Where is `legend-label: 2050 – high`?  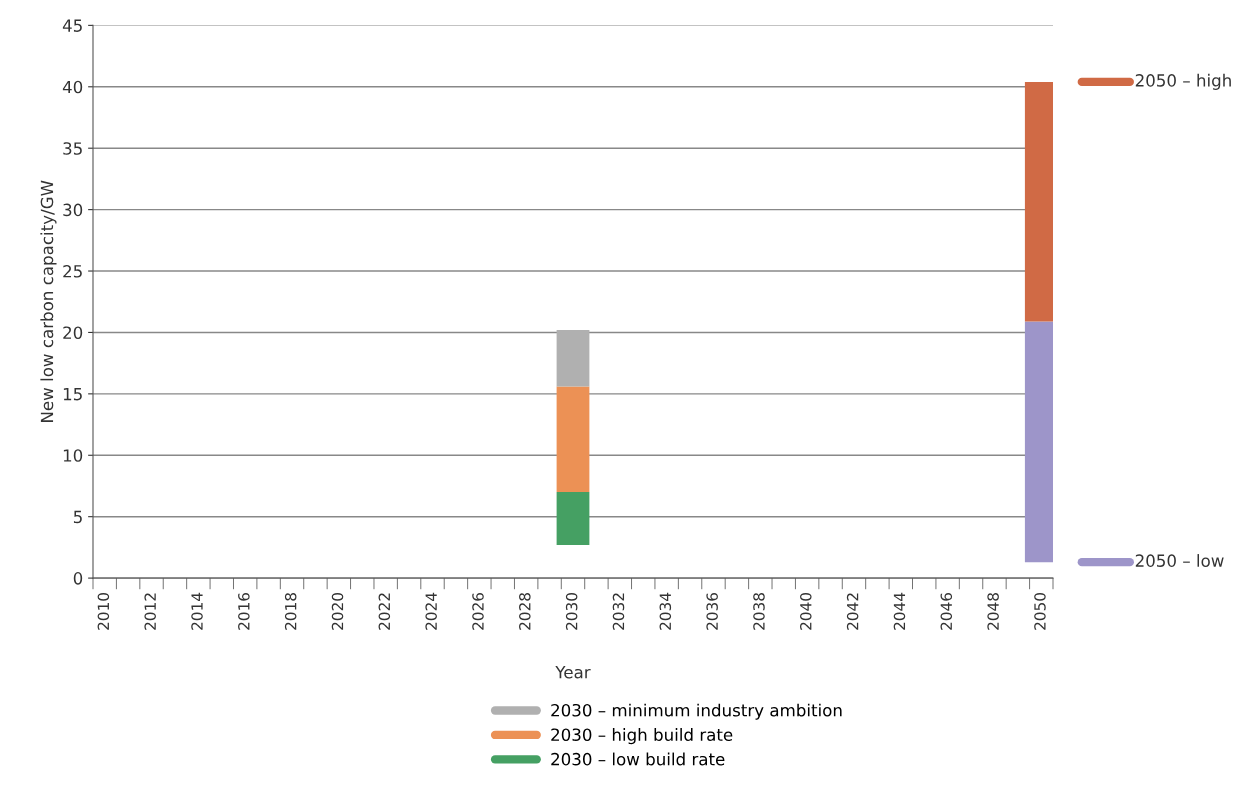 legend-label: 2050 – high is located at coordinates (1183, 81).